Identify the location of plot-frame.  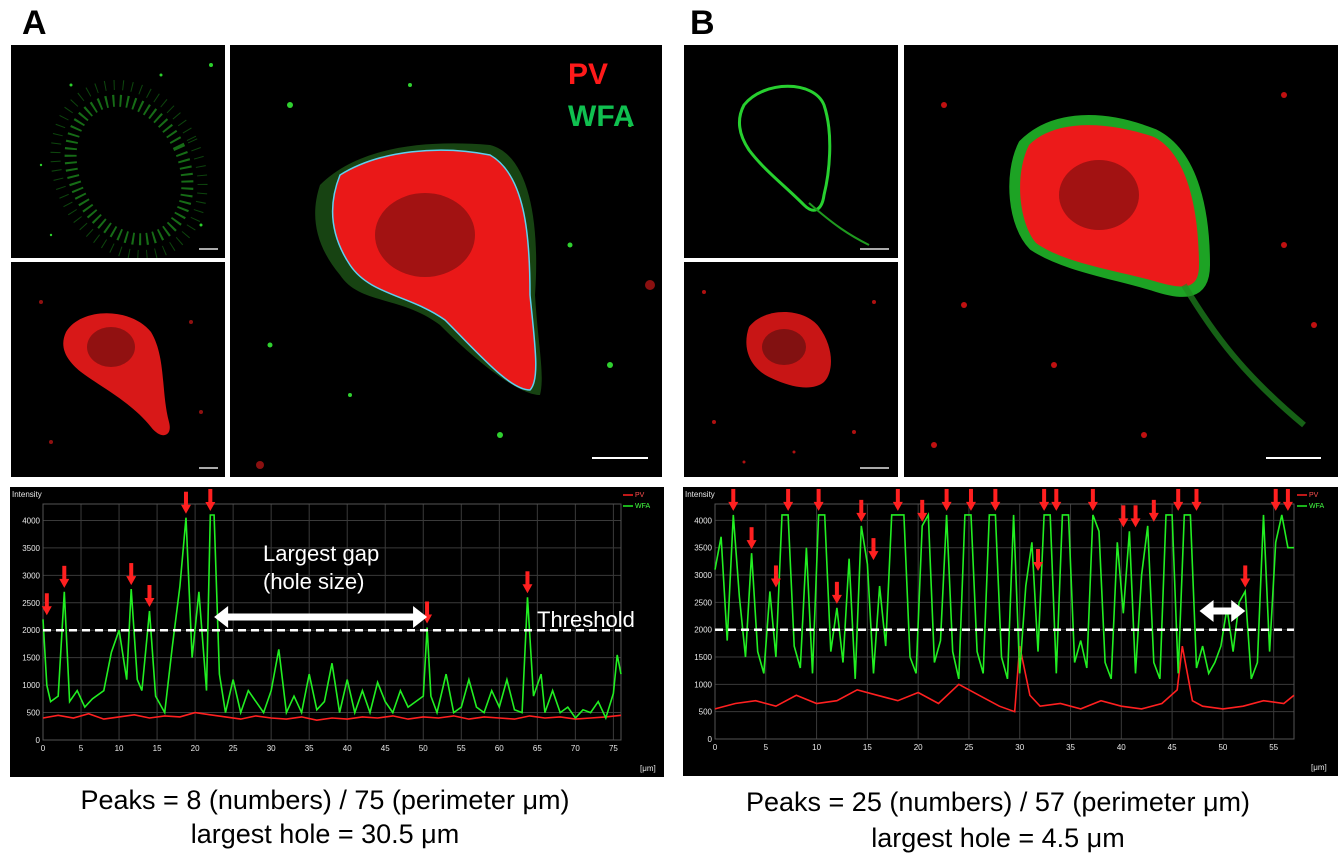
(1004, 621).